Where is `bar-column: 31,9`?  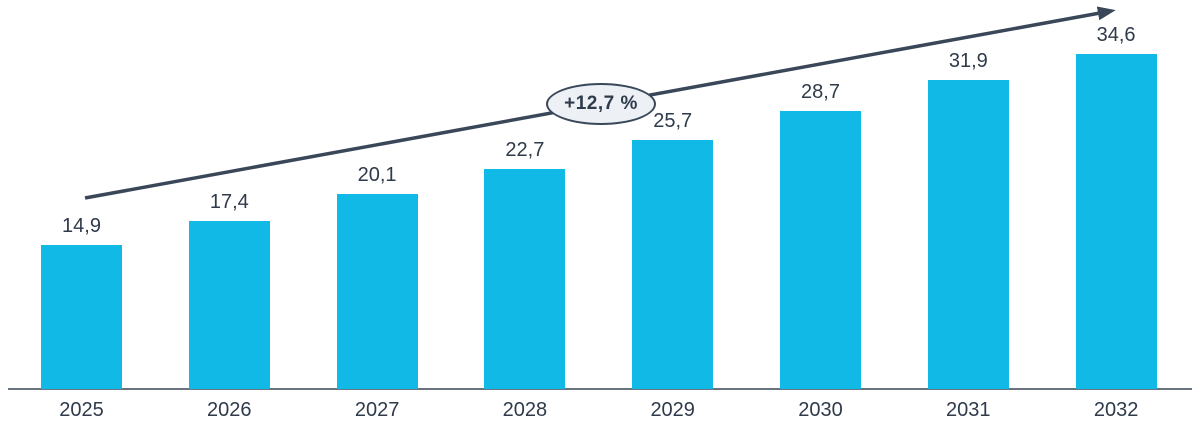 bar-column: 31,9 is located at coordinates (968, 219).